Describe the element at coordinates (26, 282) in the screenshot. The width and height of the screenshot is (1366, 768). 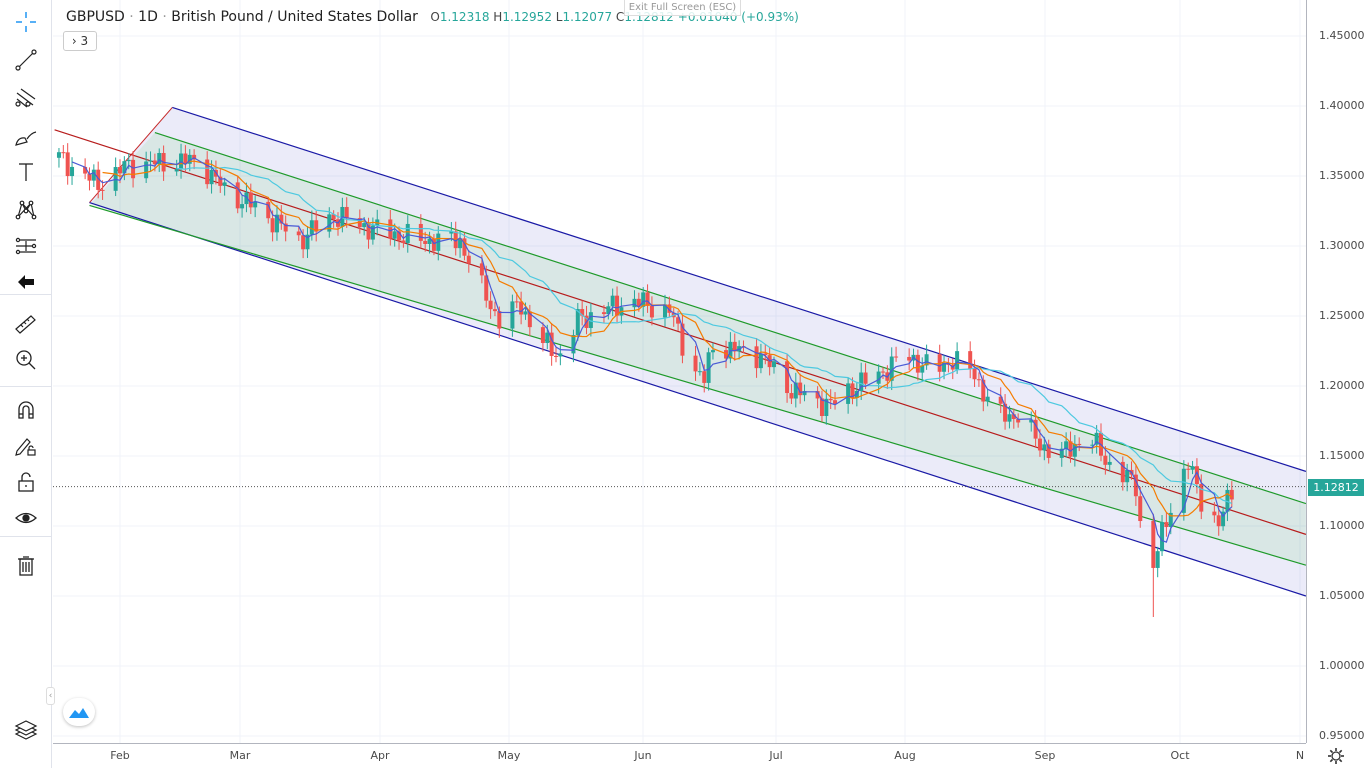
I see `back-arrow-icon` at that location.